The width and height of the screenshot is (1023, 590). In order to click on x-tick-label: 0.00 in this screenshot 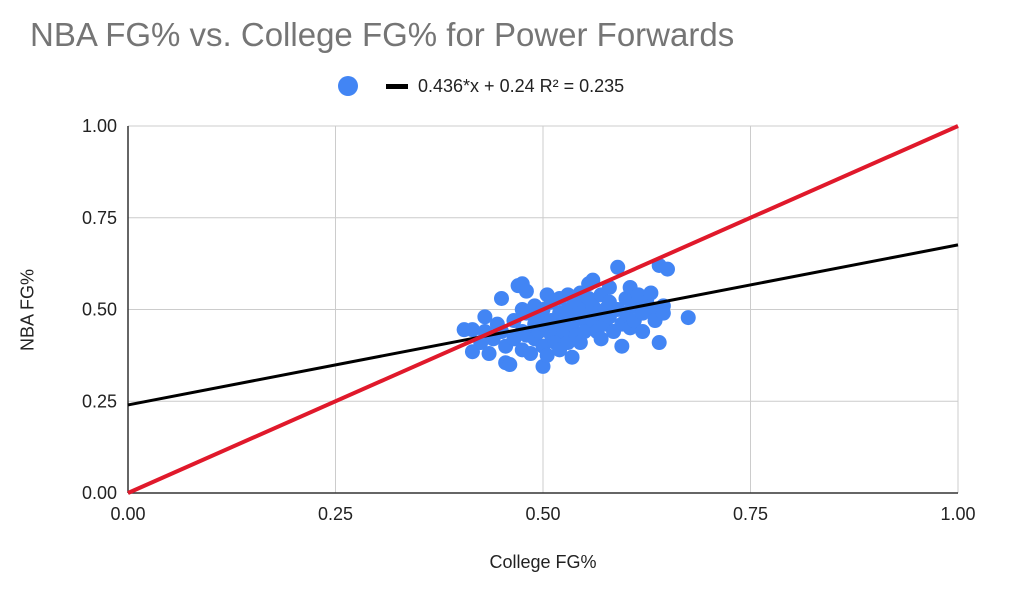, I will do `click(127, 514)`.